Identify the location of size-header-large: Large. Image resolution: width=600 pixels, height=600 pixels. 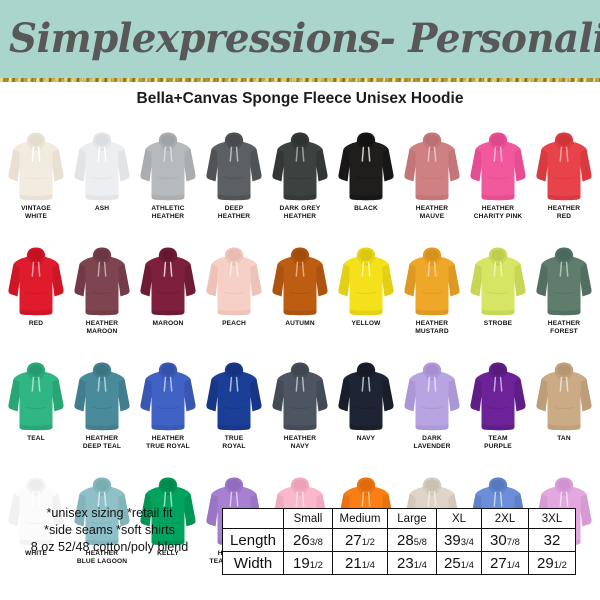
(412, 518).